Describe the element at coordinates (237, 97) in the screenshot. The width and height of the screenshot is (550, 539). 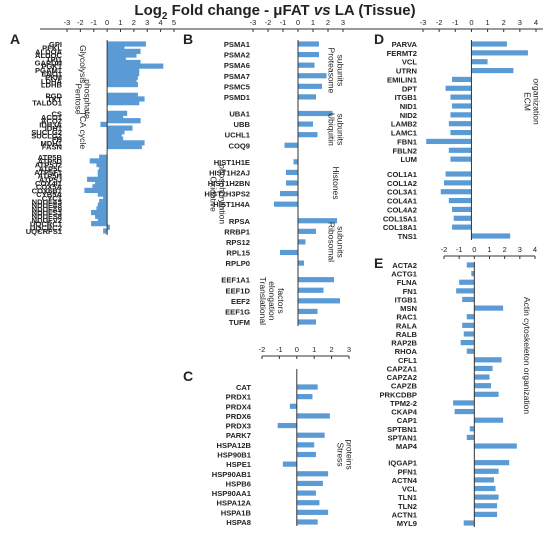
I see `protein-label: PSMD1` at that location.